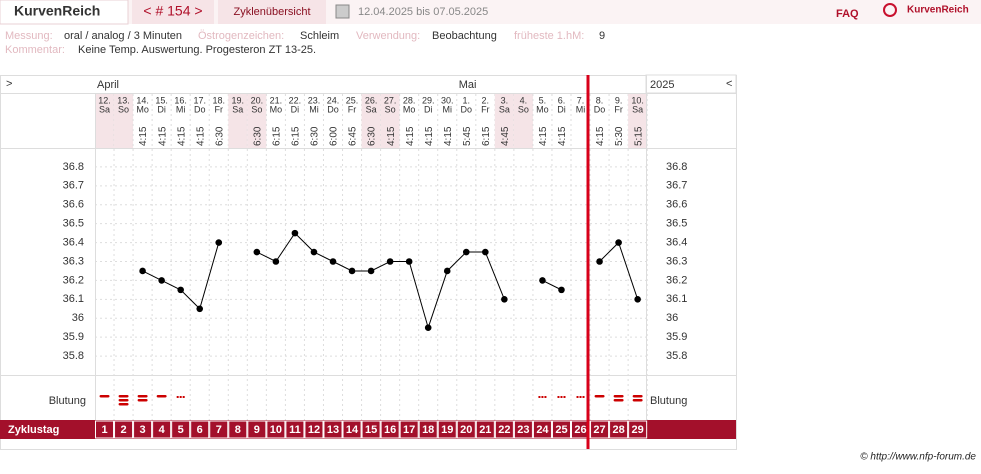 The width and height of the screenshot is (981, 474). I want to click on weekday-label: Mo, so click(409, 109).